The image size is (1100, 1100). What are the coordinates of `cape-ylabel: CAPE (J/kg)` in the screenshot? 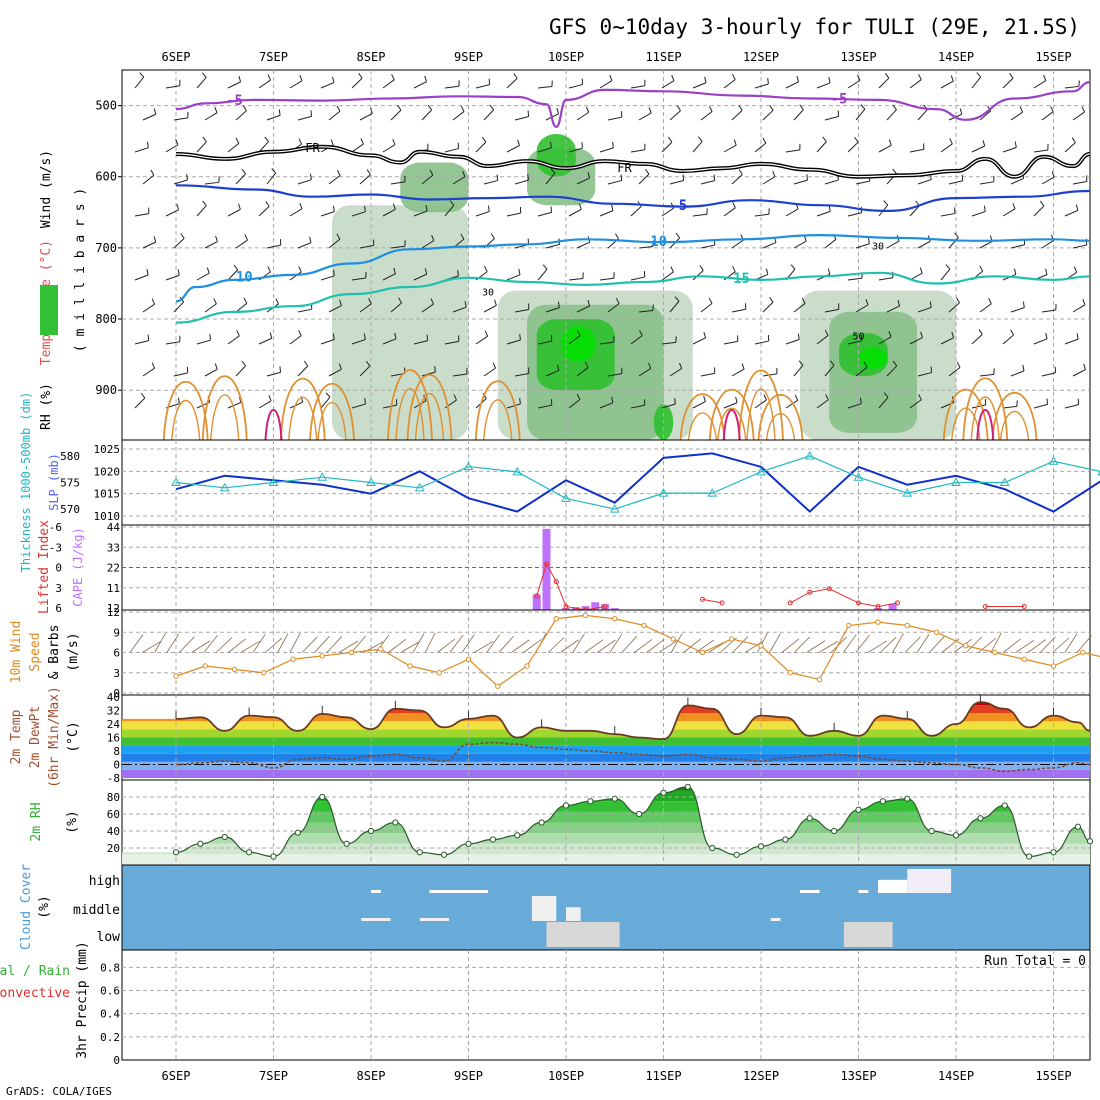 It's located at (78, 566).